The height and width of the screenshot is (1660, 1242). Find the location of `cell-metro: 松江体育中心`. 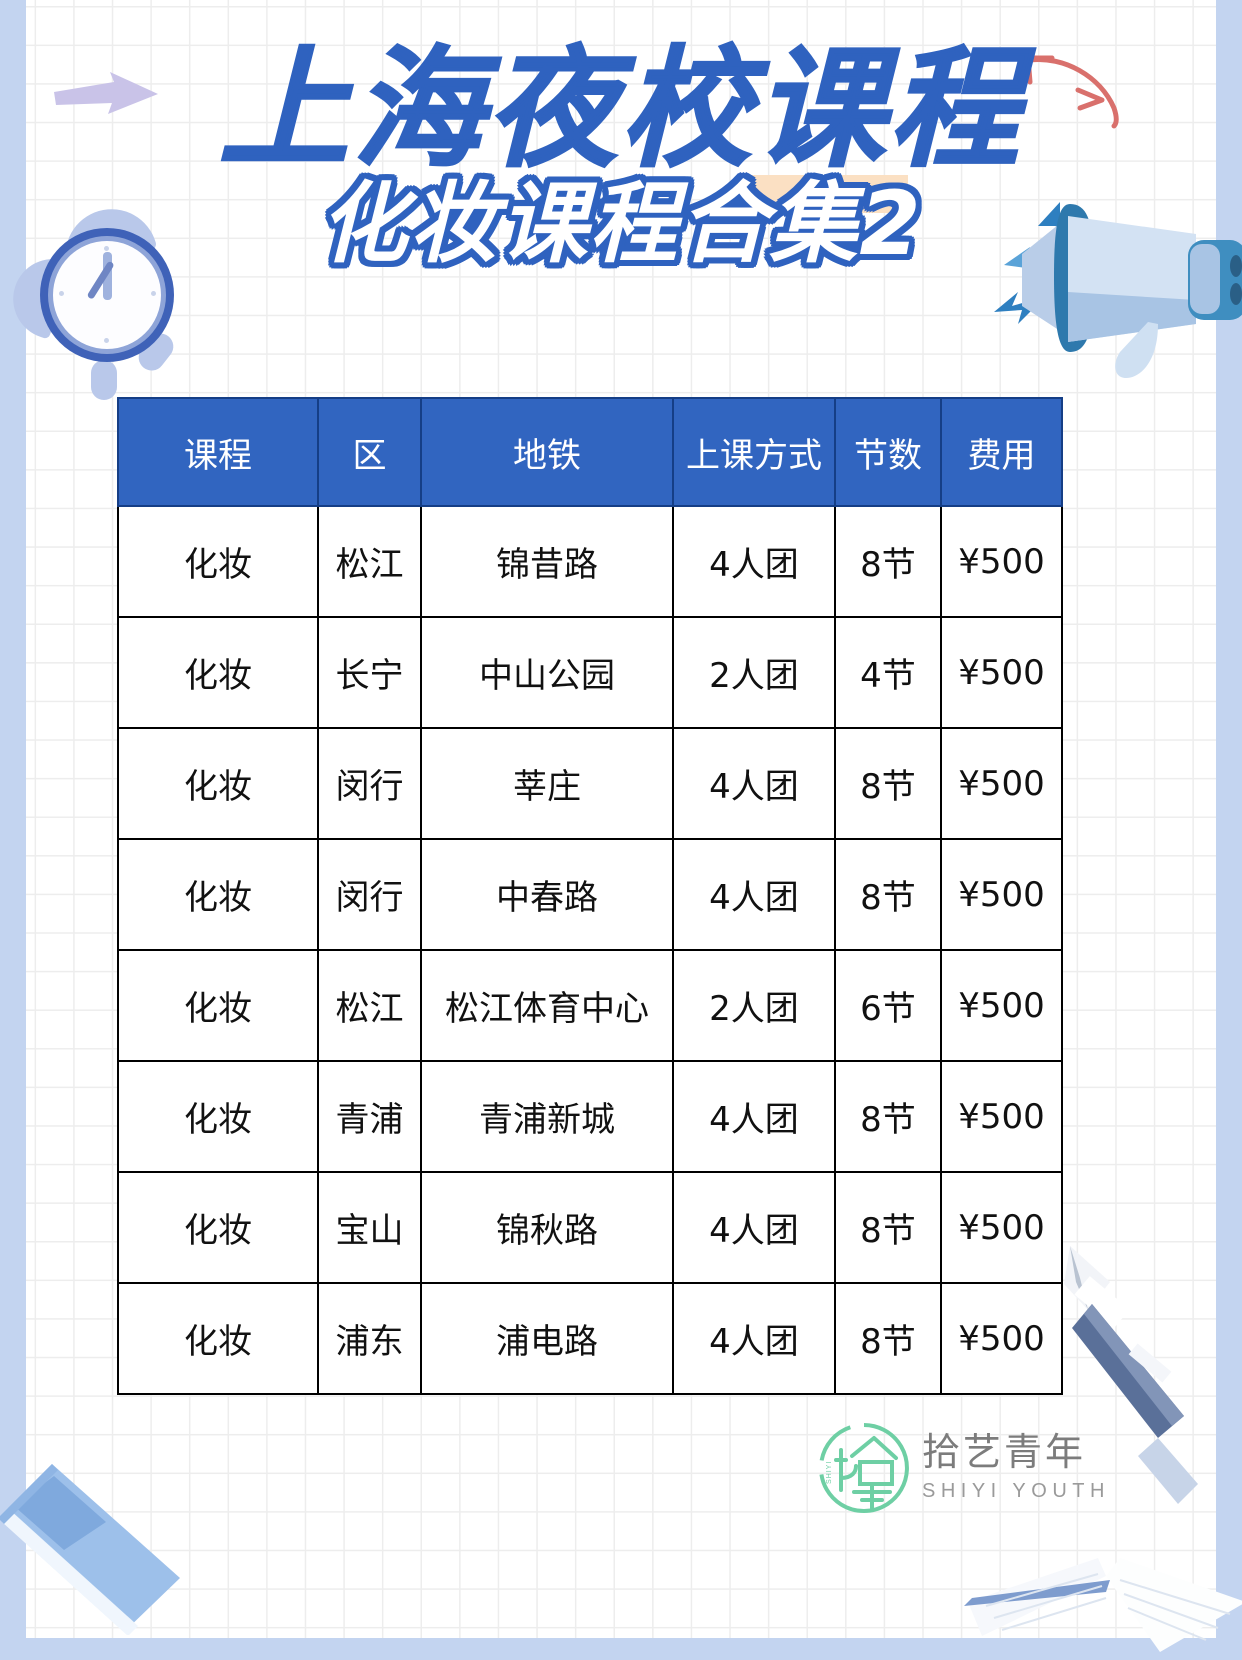

cell-metro: 松江体育中心 is located at coordinates (547, 1005).